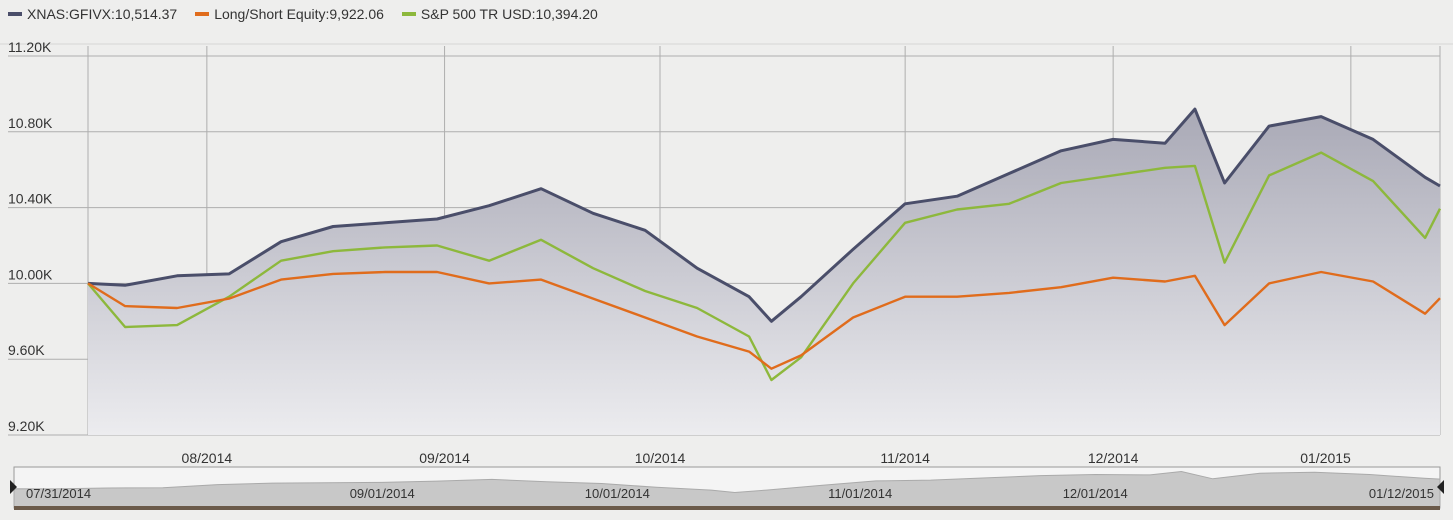 This screenshot has width=1453, height=520. Describe the element at coordinates (15, 14) in the screenshot. I see `legend-swatch-gfivx` at that location.